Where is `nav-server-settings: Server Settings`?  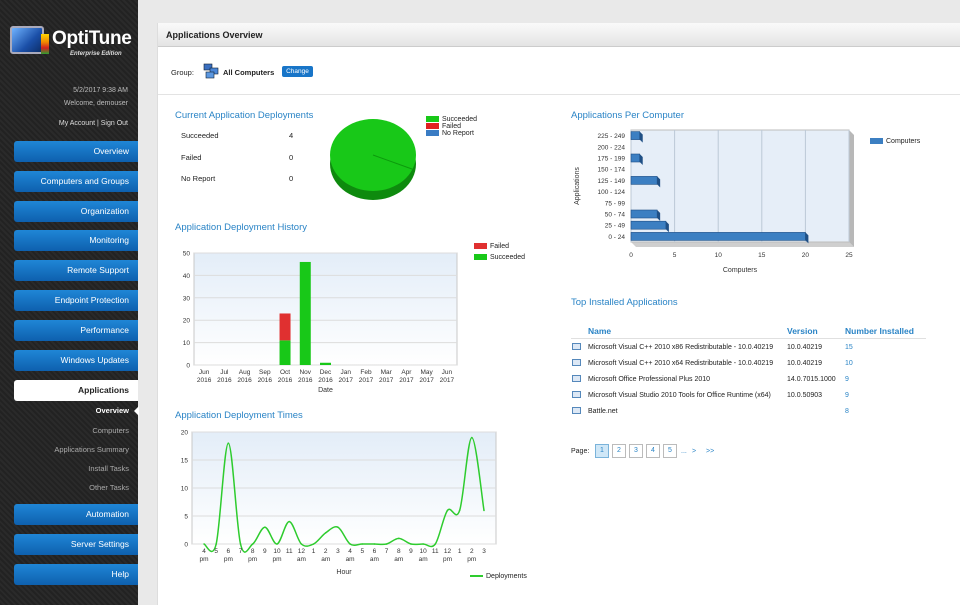
nav-server-settings: Server Settings is located at coordinates (76, 544).